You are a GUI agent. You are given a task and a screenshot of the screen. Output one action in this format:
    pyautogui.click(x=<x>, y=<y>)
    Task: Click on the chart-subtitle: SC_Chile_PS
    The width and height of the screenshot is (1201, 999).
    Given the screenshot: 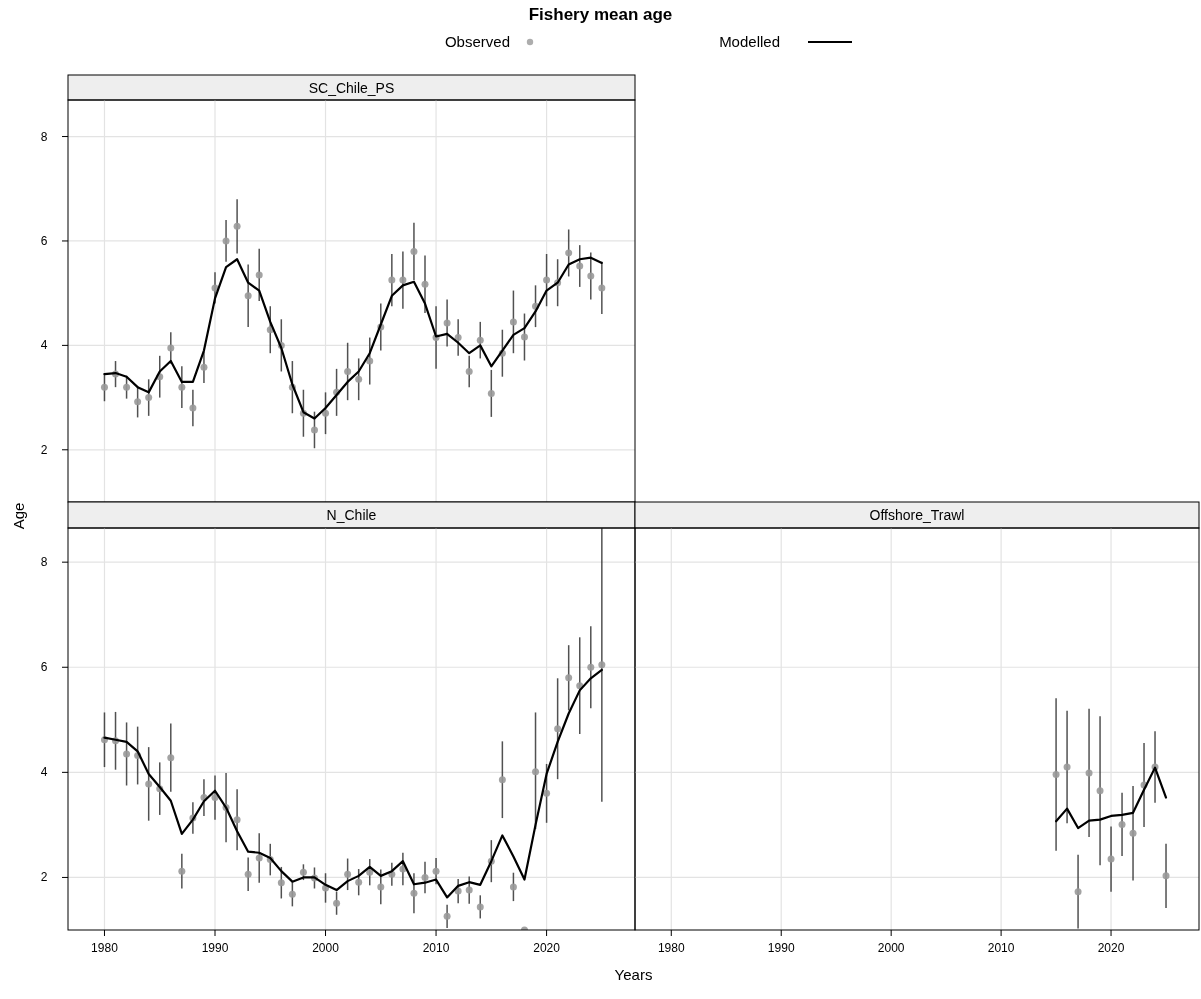 What is the action you would take?
    pyautogui.click(x=351, y=87)
    